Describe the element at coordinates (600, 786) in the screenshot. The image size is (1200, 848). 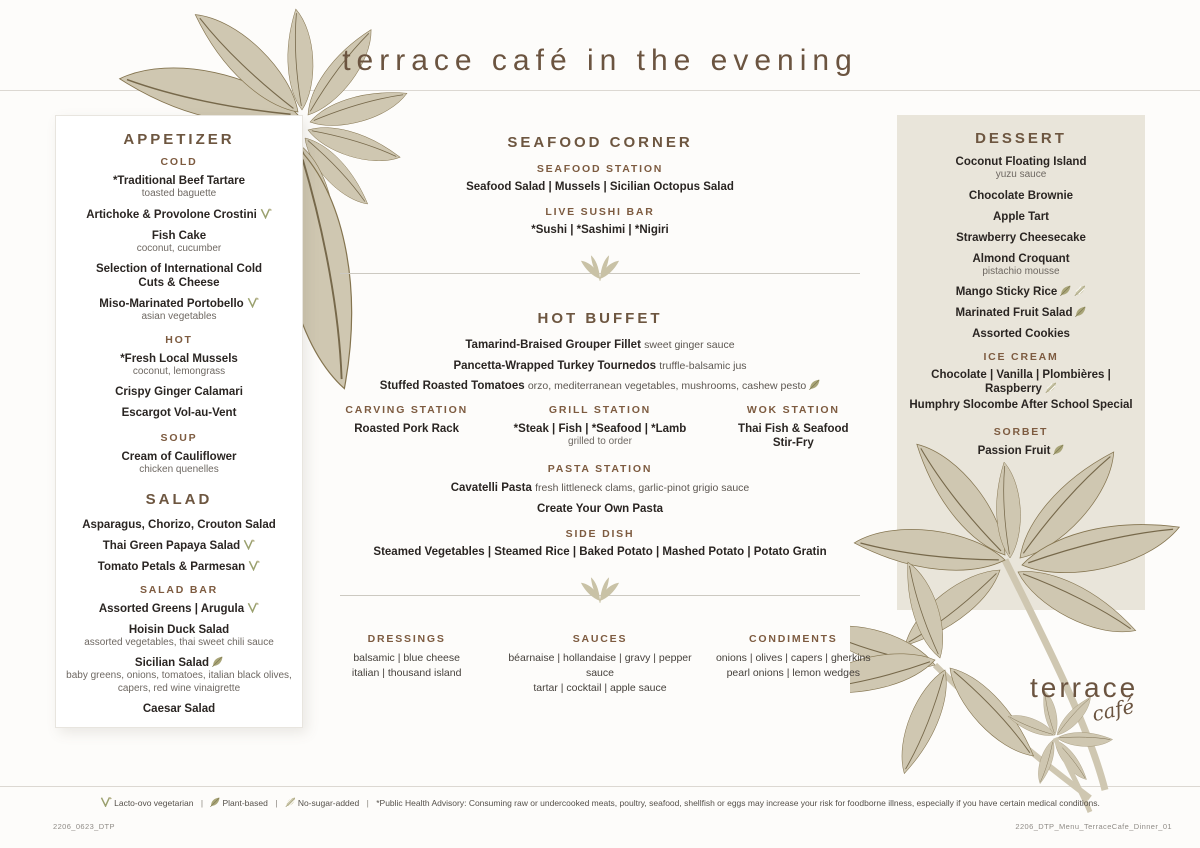
I see `footer-rule` at that location.